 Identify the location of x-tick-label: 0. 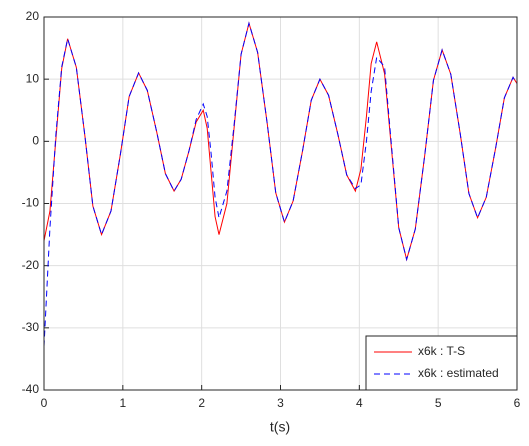
(44, 403).